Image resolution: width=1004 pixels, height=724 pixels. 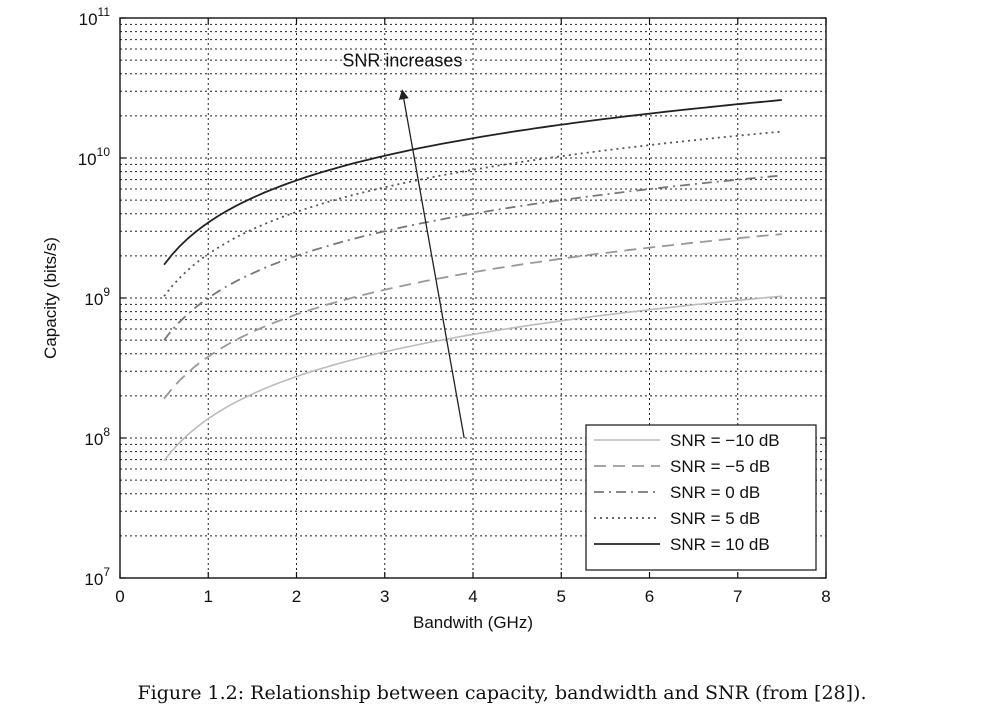 What do you see at coordinates (104, 12) in the screenshot?
I see `y-tick-exponent: 11` at bounding box center [104, 12].